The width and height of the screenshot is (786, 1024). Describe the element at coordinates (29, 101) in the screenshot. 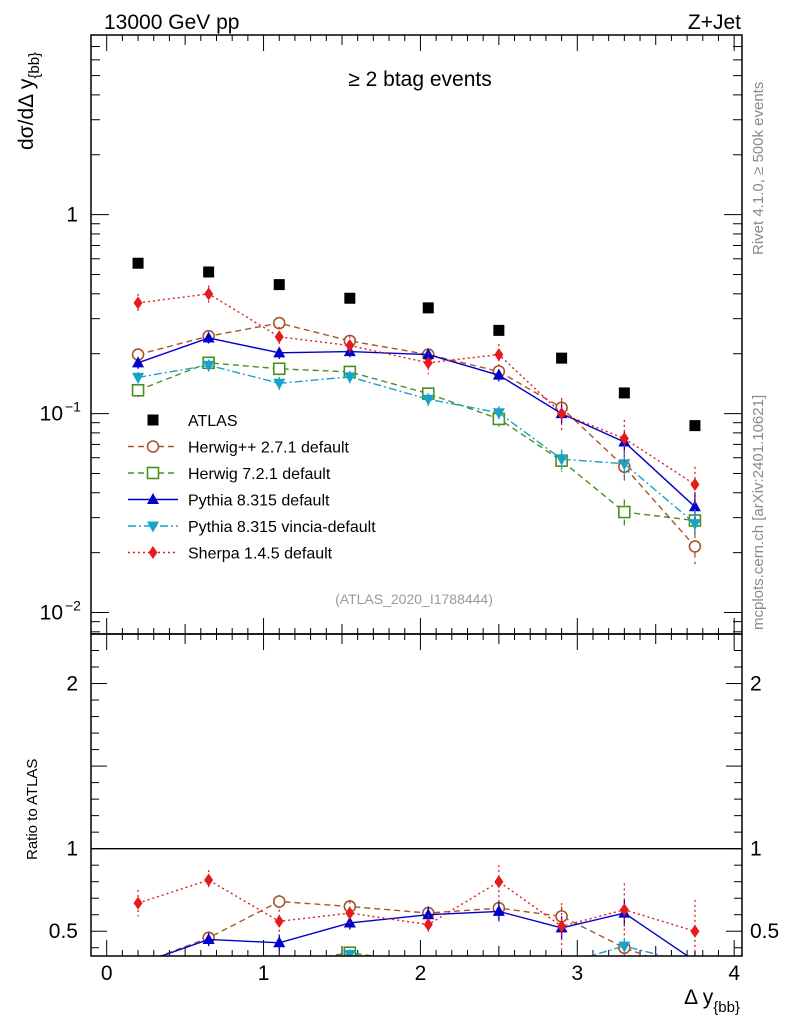

I see `main-y-axis-label: dσ/dΔ y{bb}` at that location.